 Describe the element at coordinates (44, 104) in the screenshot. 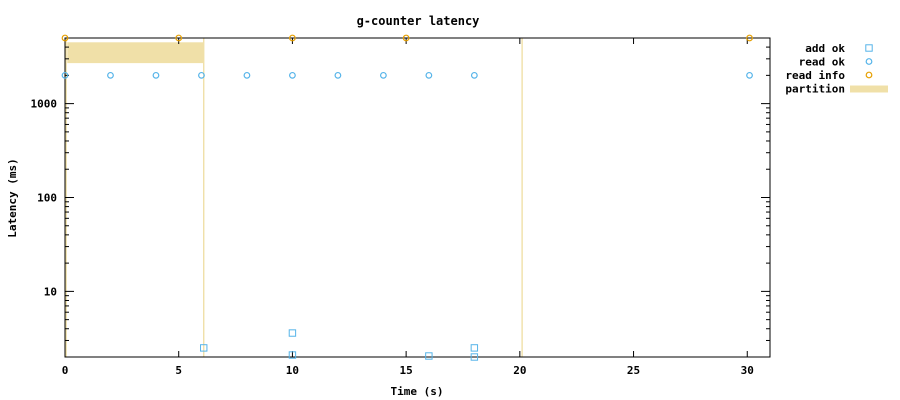

I see `y-tick-label: 1000` at that location.